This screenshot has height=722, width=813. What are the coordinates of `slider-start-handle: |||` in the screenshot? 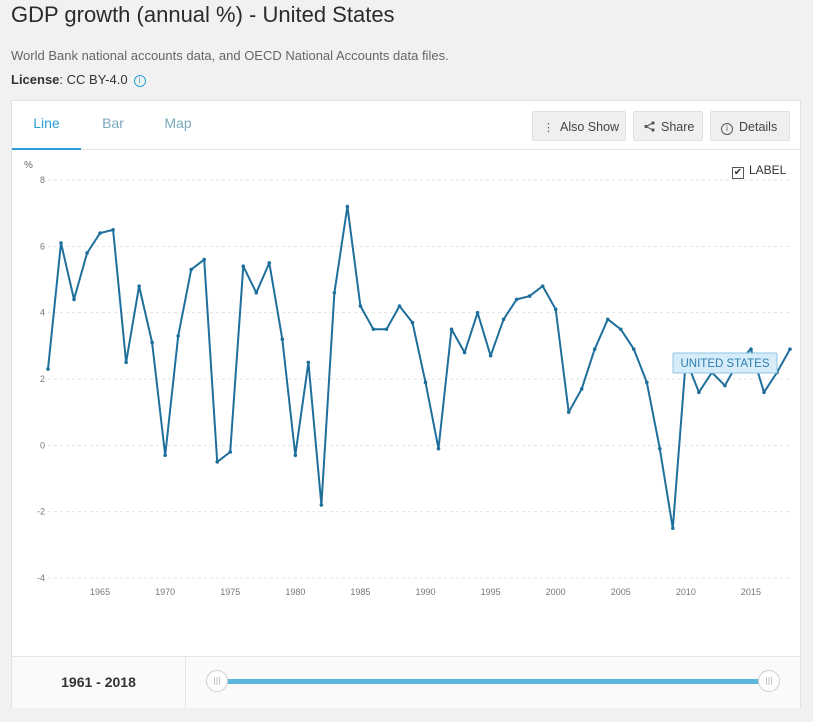 It's located at (217, 681).